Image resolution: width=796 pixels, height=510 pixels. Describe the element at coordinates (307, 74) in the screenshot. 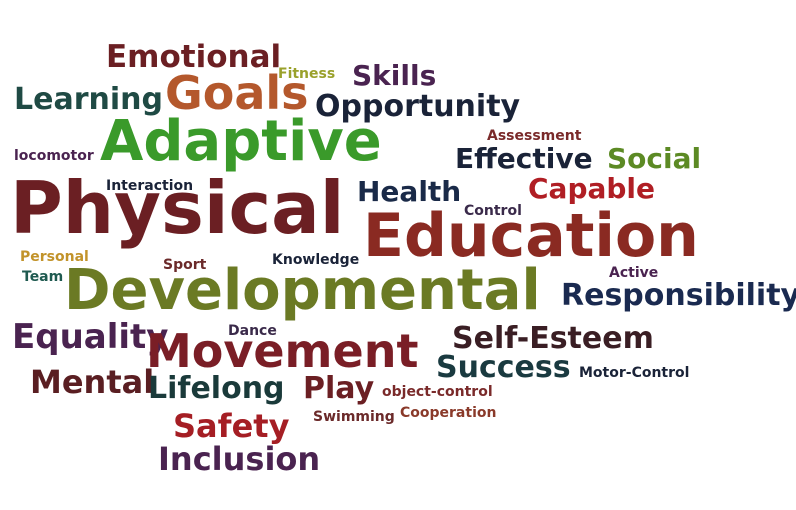

I see `word-fitness: Fitness` at that location.